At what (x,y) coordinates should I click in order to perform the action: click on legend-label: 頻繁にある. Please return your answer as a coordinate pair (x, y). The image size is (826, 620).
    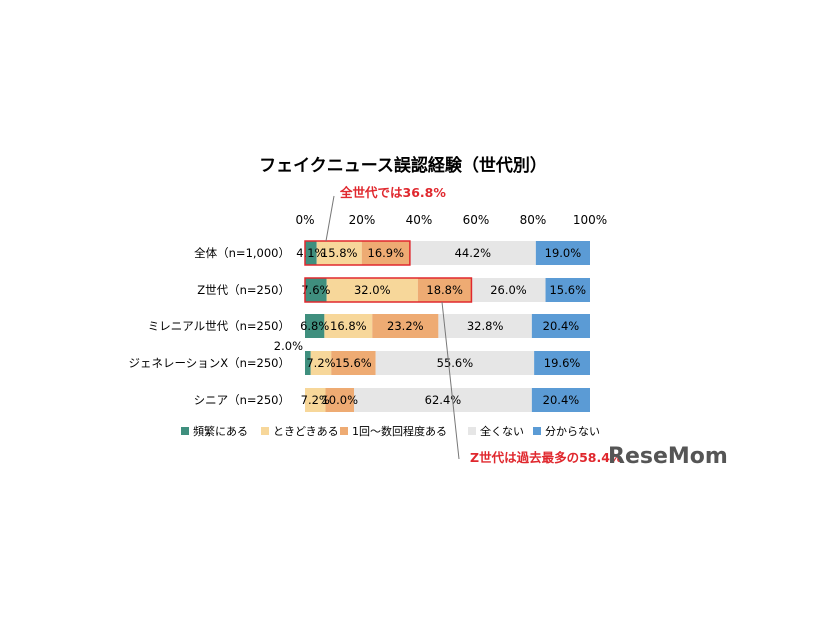
    Looking at the image, I should click on (220, 431).